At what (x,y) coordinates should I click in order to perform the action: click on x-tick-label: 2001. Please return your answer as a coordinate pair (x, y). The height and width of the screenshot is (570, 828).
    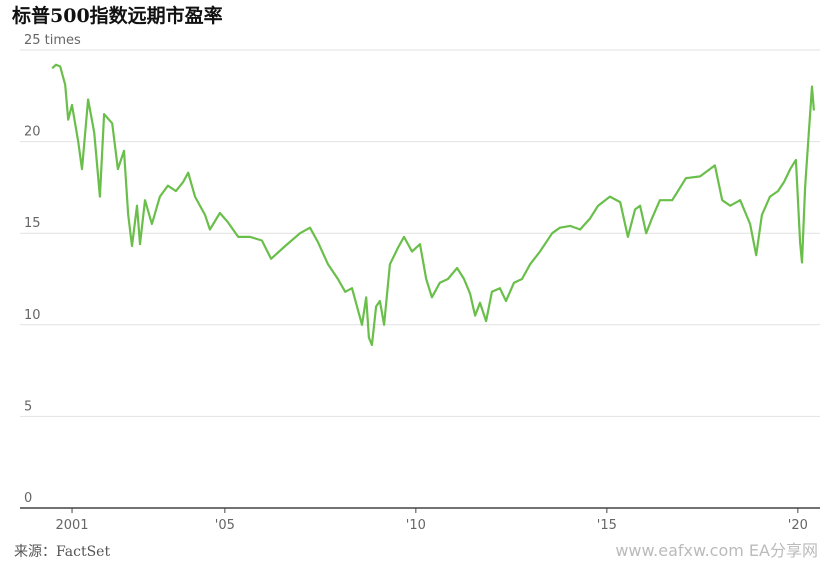
    Looking at the image, I should click on (71, 525).